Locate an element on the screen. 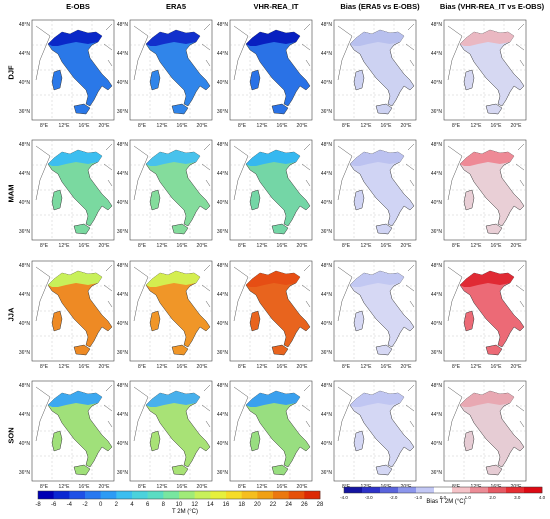  bias-colorbar-tick: -4.0 is located at coordinates (344, 497).